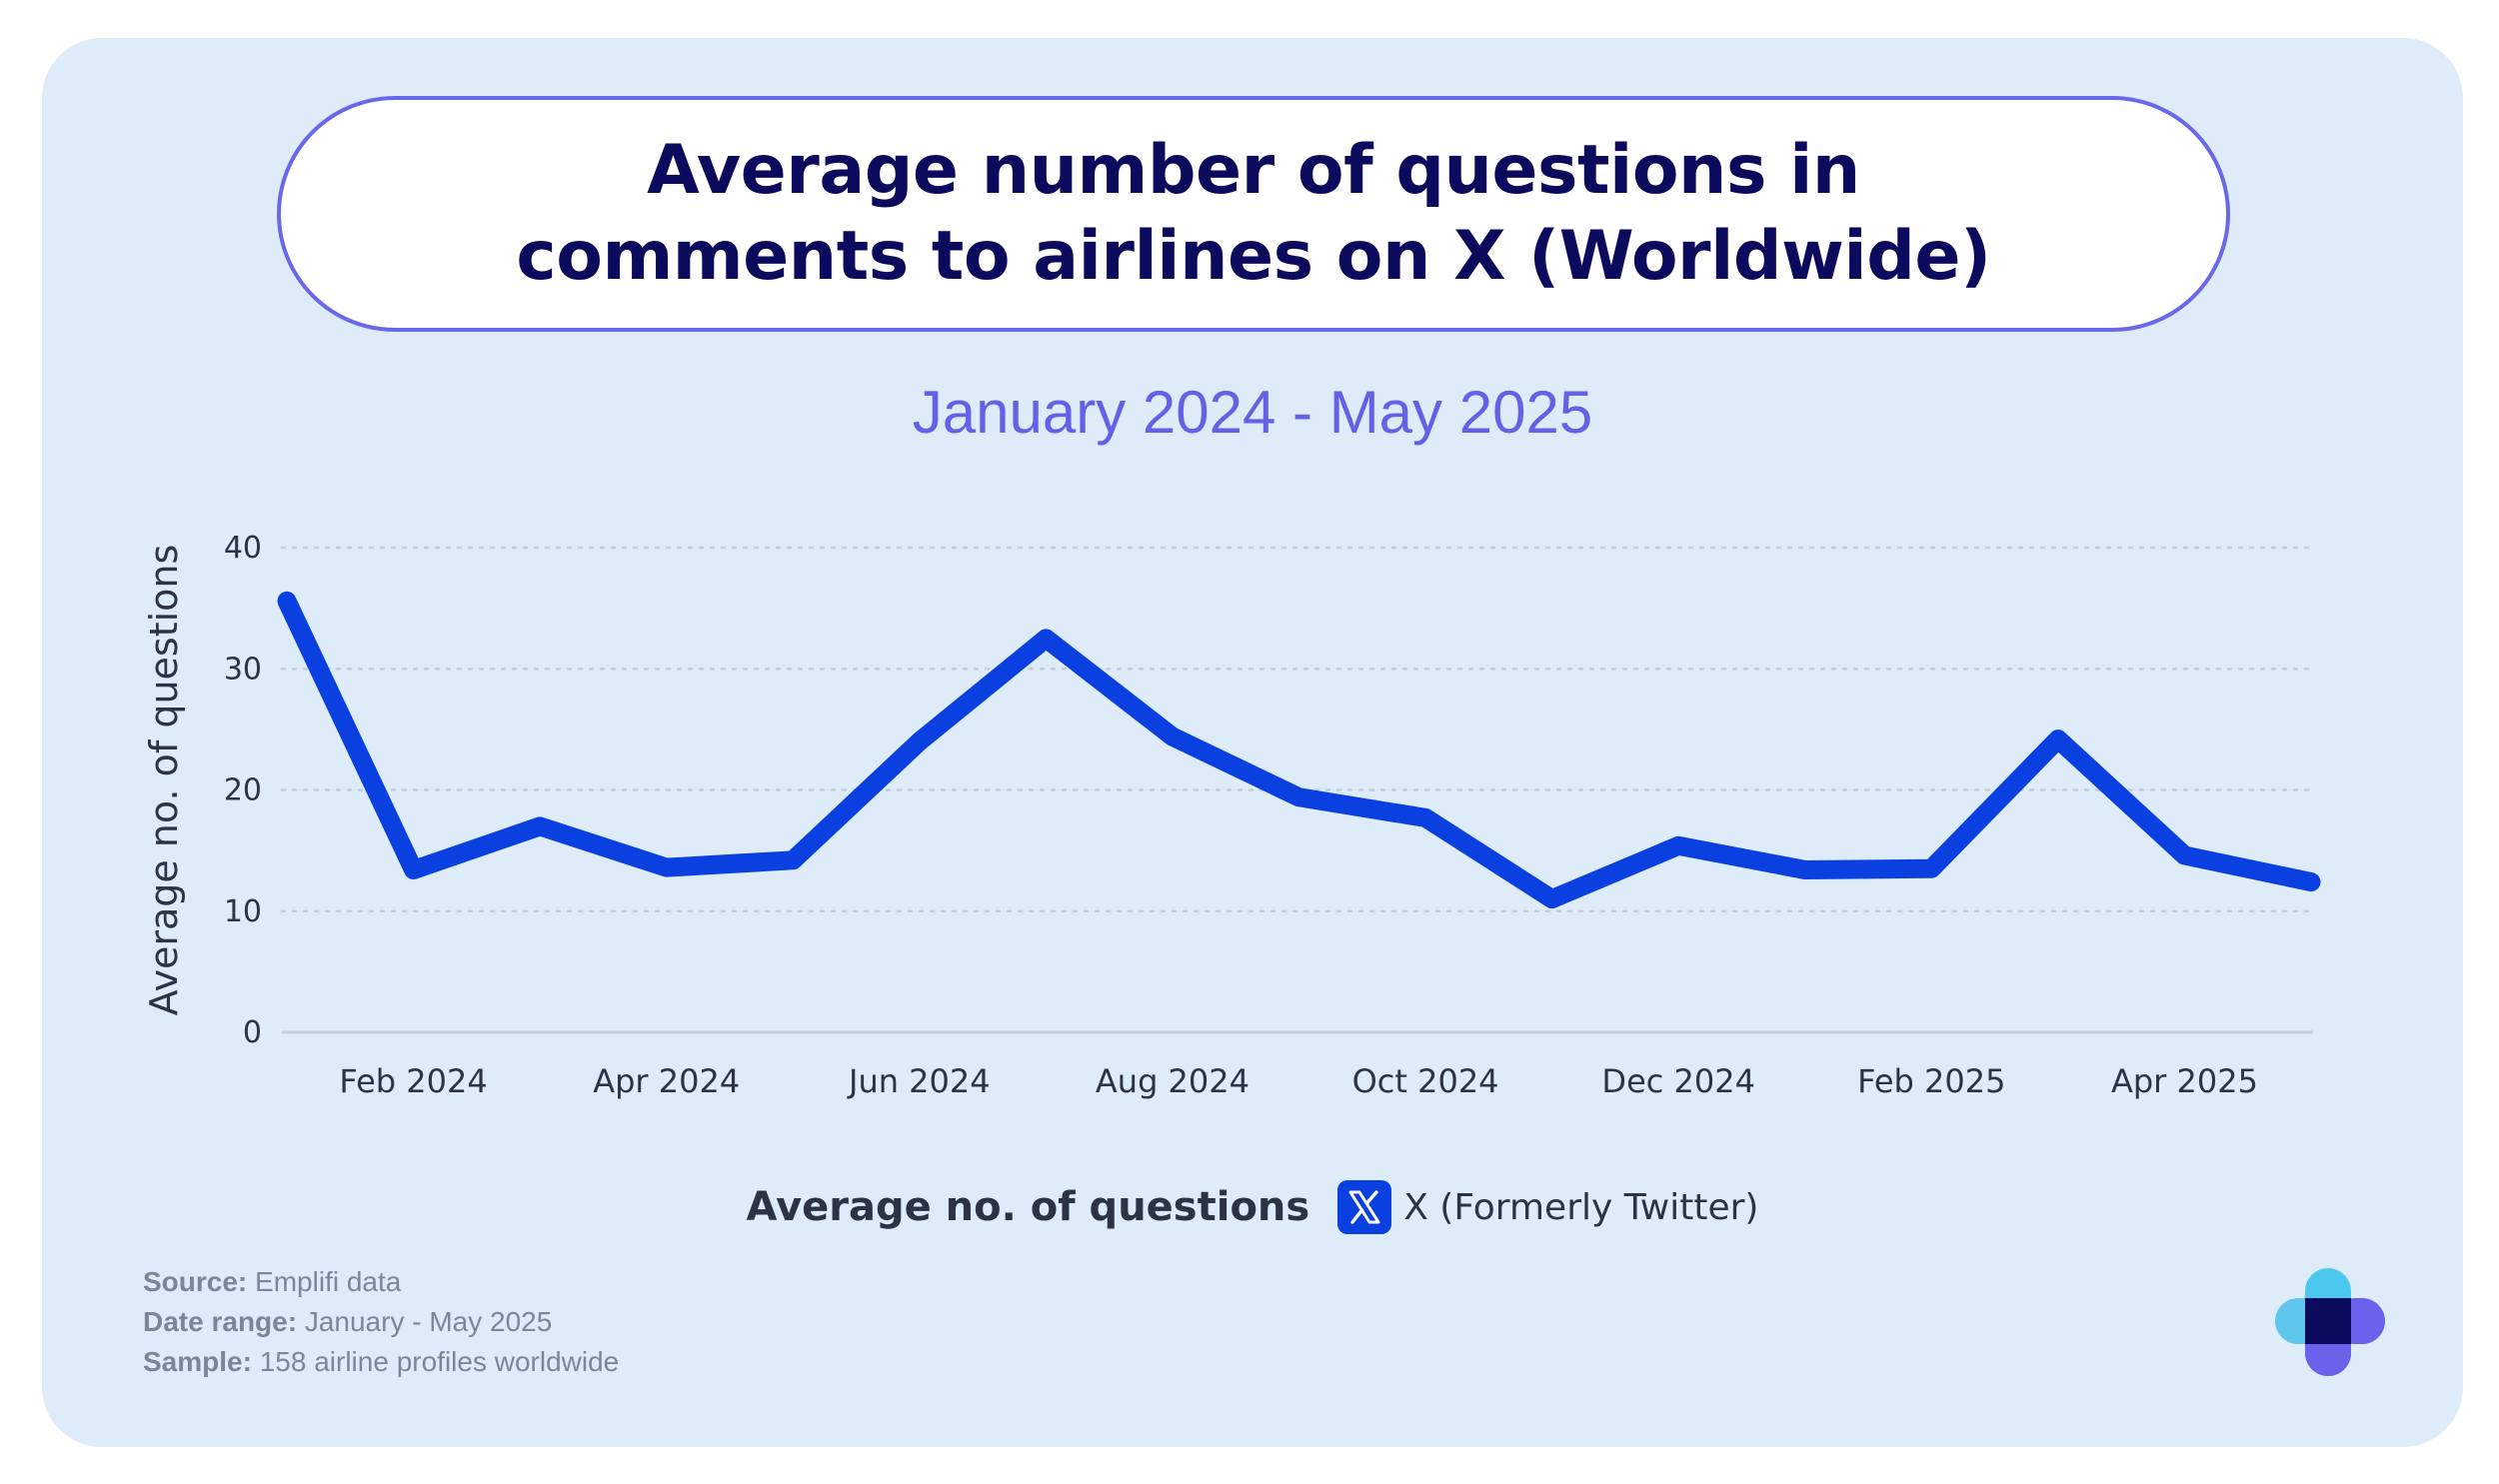 The height and width of the screenshot is (1484, 2499). What do you see at coordinates (919, 1081) in the screenshot?
I see `x-tick-label: Jun 2024` at bounding box center [919, 1081].